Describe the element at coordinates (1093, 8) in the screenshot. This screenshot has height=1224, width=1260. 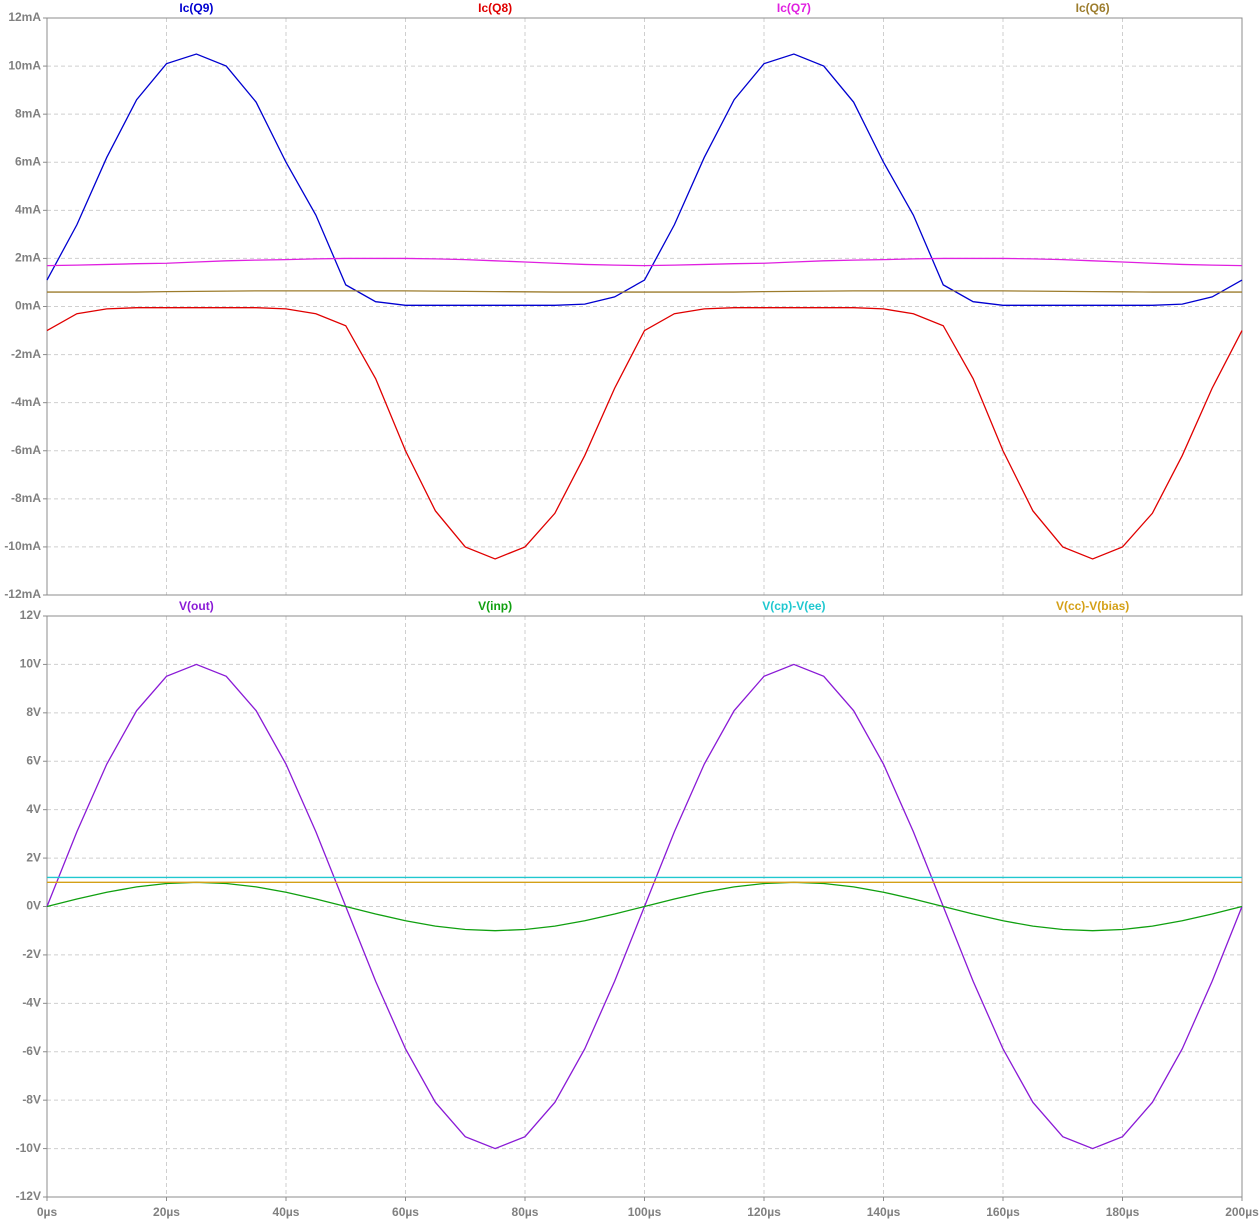
I see `legend-entry: Ic(Q6)` at that location.